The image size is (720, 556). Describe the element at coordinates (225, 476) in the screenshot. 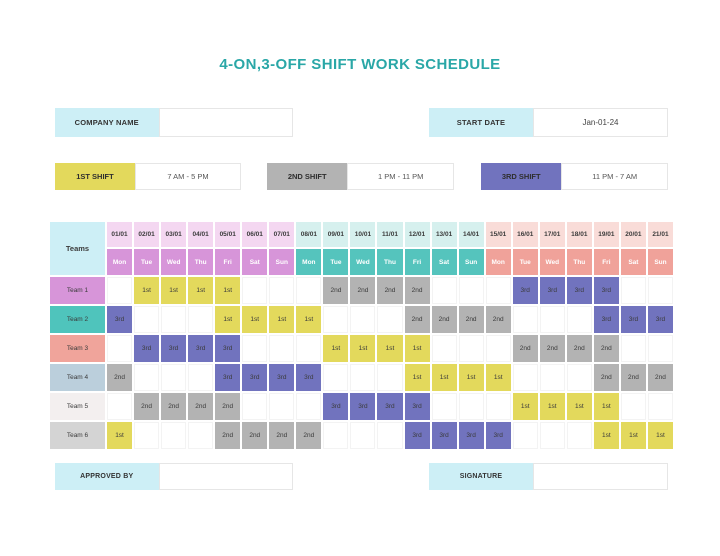

I see `approved-by-input` at that location.